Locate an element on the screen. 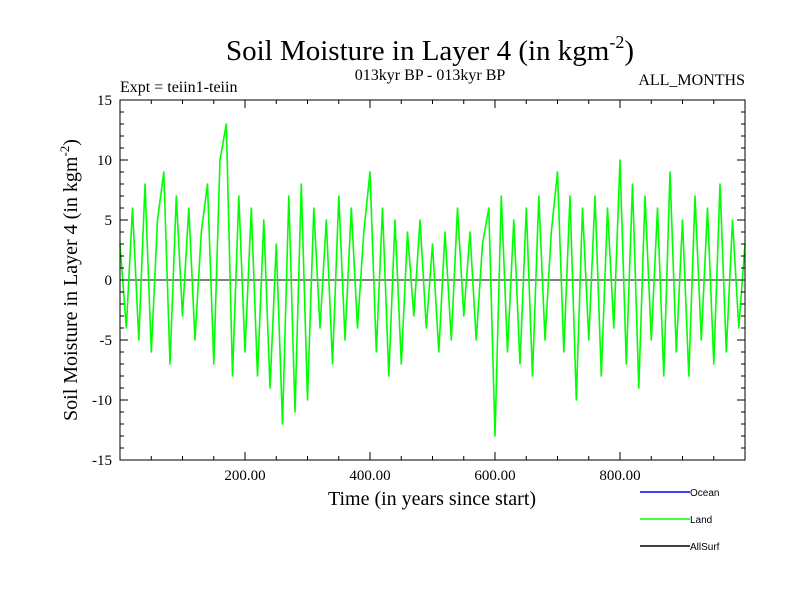  y-axis-label: Soil Moisture in Layer 4 (in kgm-2) is located at coordinates (69, 280).